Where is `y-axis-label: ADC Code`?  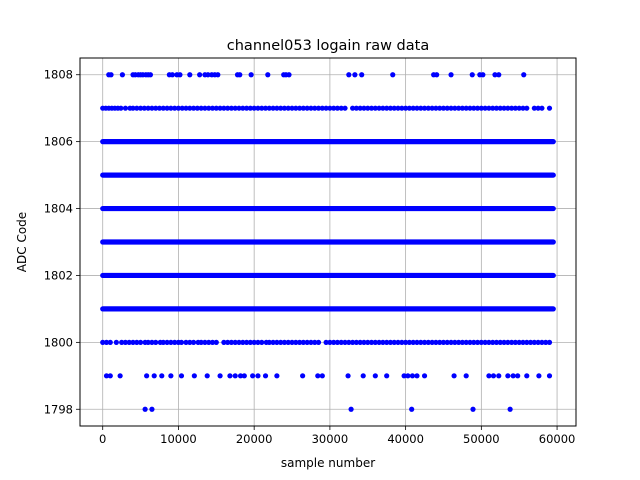 y-axis-label: ADC Code is located at coordinates (22, 242).